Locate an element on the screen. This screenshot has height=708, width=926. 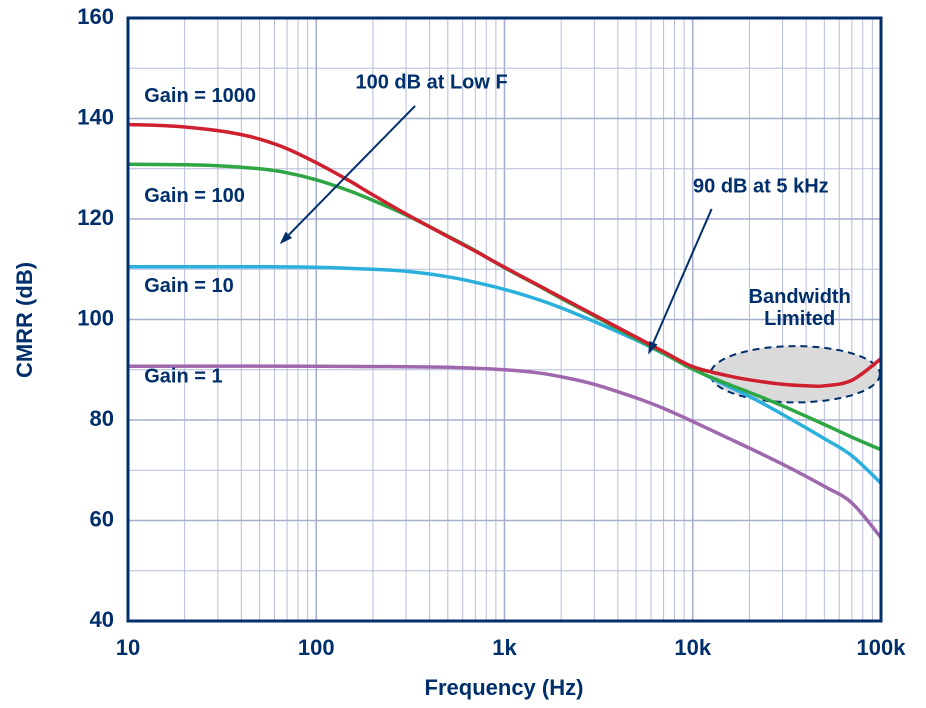
annotation-bandwidth-limited: Limited is located at coordinates (799, 319).